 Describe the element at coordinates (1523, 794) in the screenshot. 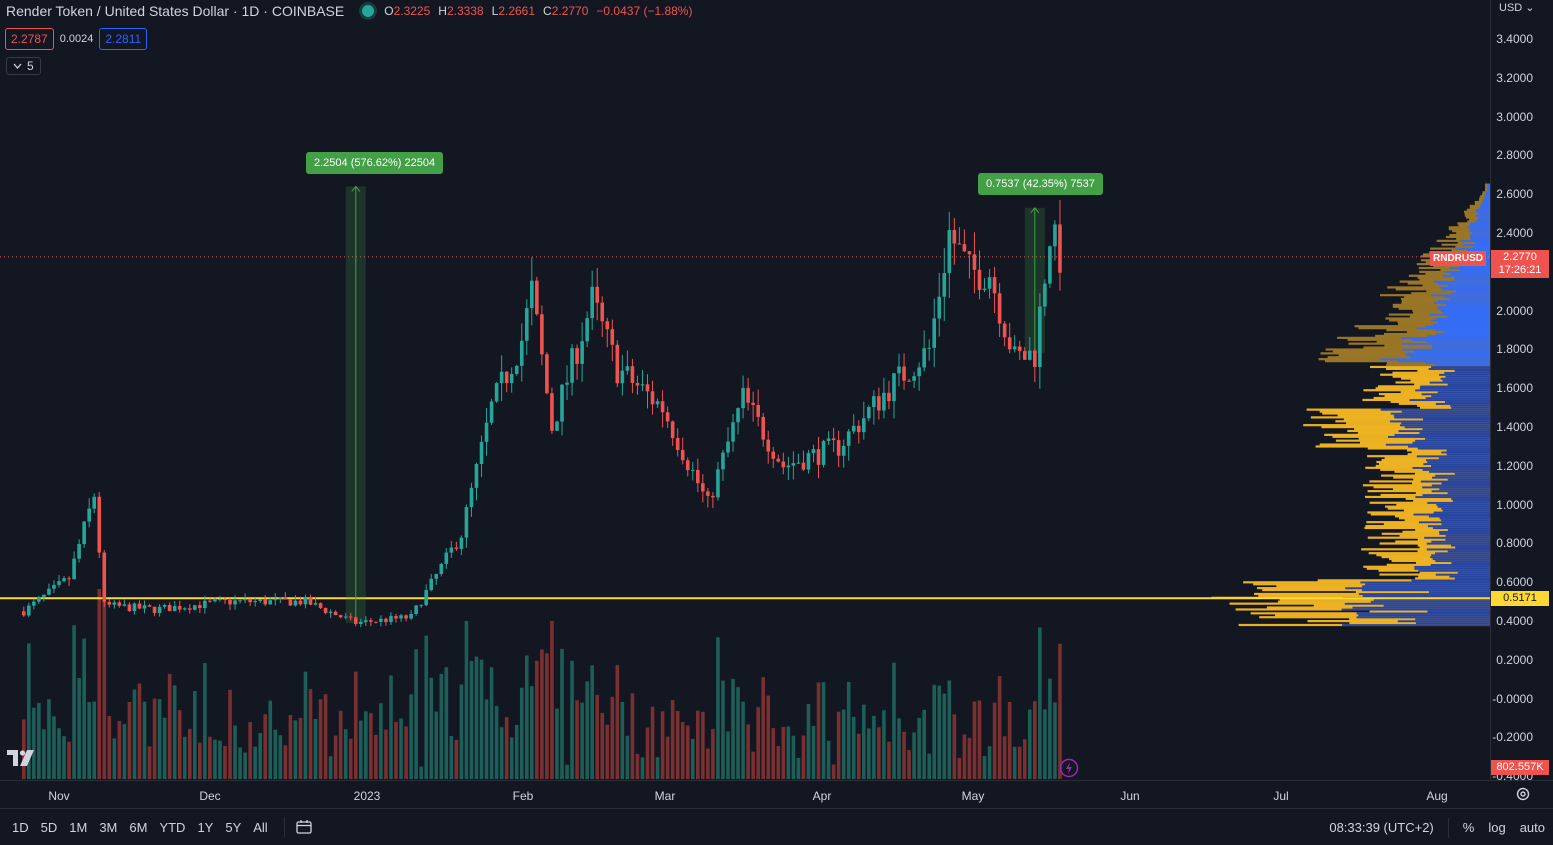

I see `gear-icon` at that location.